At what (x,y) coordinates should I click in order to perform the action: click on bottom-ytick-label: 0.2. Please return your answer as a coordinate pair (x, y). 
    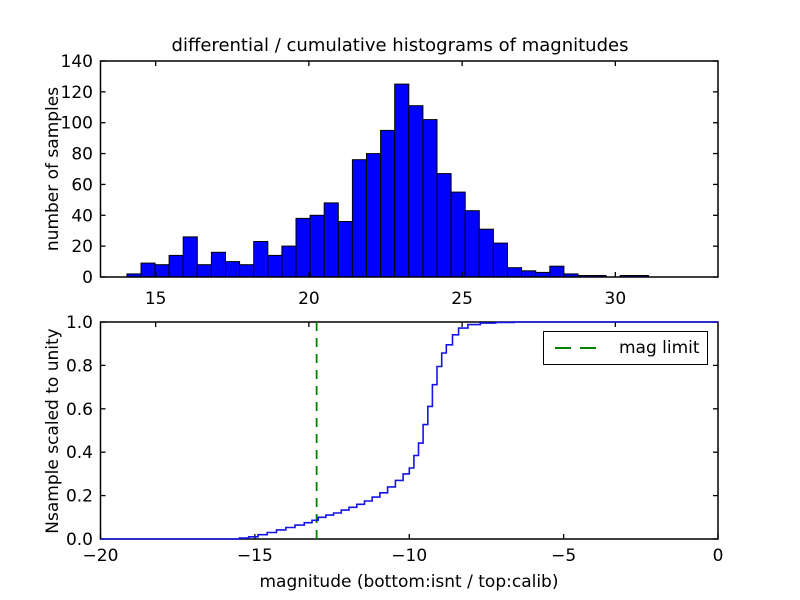
    Looking at the image, I should click on (79, 497).